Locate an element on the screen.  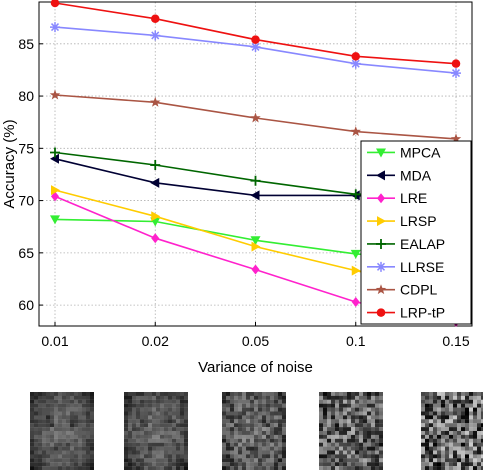
legend-entry: MPCA is located at coordinates (404, 152).